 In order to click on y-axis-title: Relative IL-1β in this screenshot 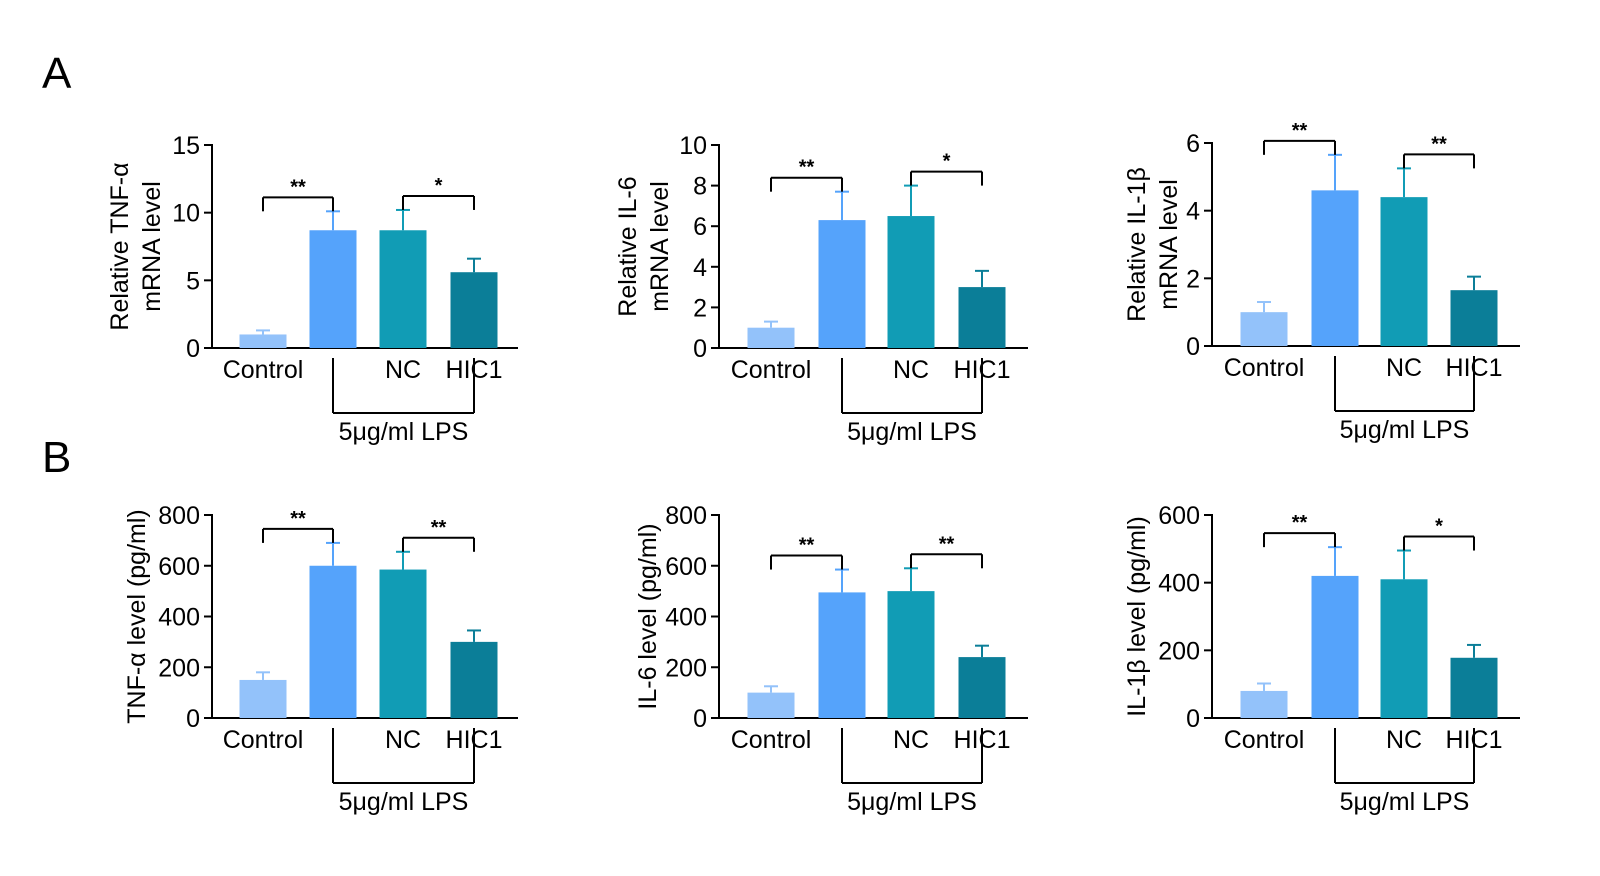, I will do `click(1137, 244)`.